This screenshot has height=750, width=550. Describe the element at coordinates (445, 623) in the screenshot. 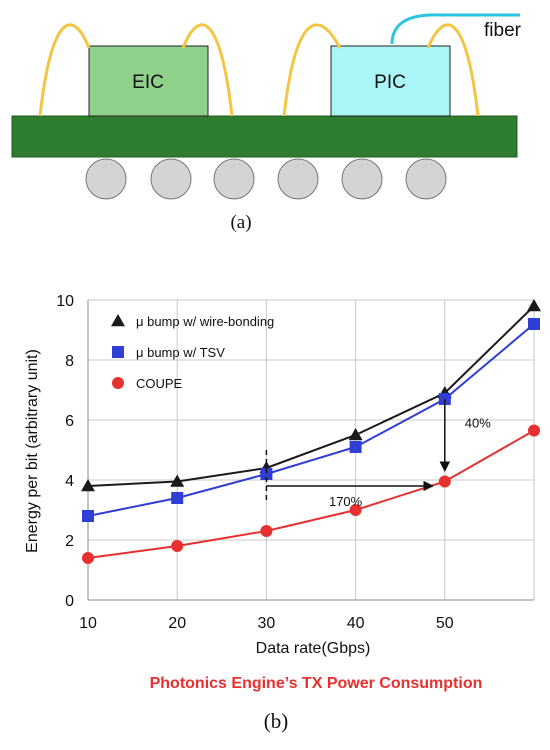

I see `x-tick-label: 50` at that location.